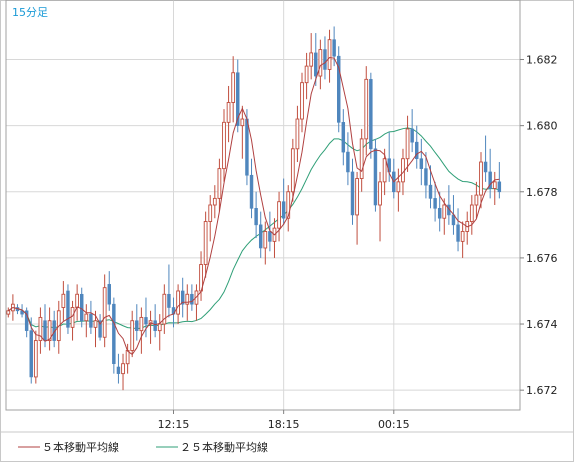  What do you see at coordinates (143, 447) in the screenshot?
I see `legend: ５本移動平均線 ２５本移動平均線` at bounding box center [143, 447].